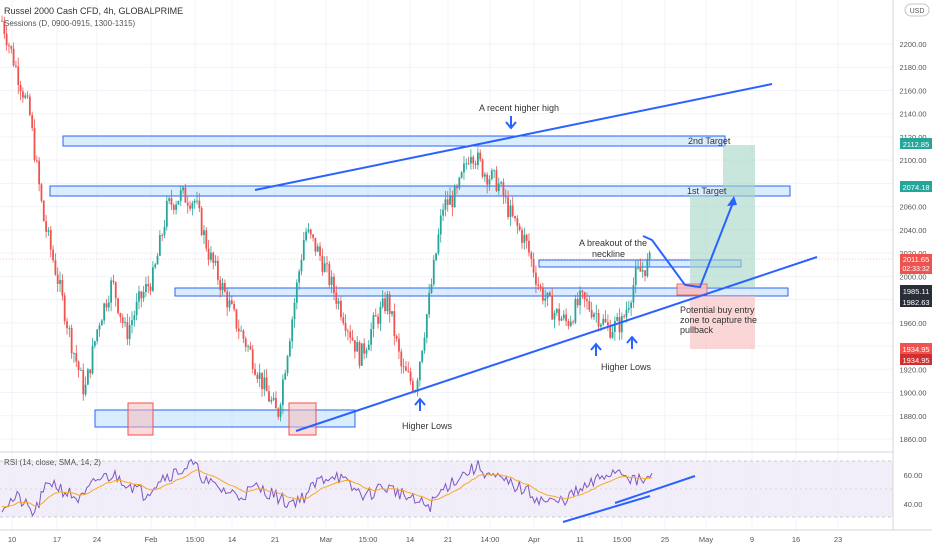  Describe the element at coordinates (665, 539) in the screenshot. I see `time-tick-label: 25` at that location.